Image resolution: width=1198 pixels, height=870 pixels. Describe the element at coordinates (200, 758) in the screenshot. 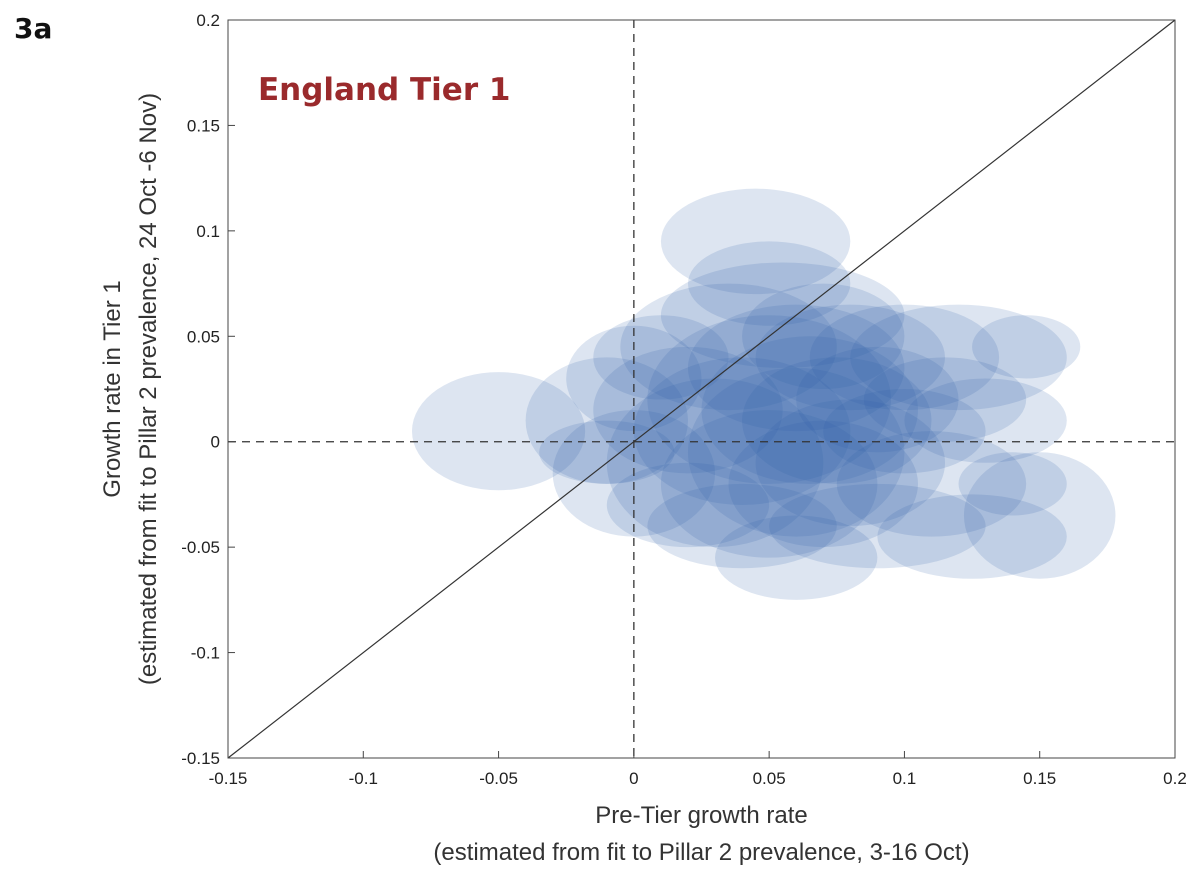

I see `y-tick-label: -0.15` at that location.